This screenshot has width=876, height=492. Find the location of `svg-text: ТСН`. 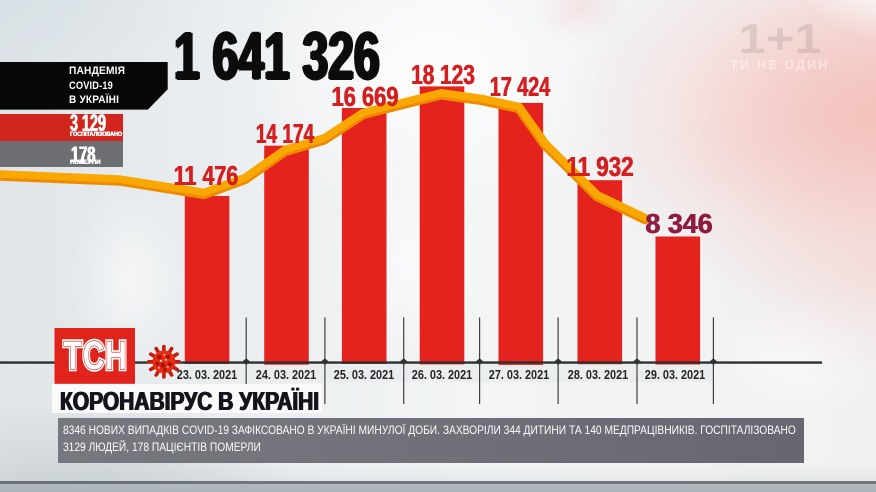

svg-text: ТСН is located at coordinates (96, 356).